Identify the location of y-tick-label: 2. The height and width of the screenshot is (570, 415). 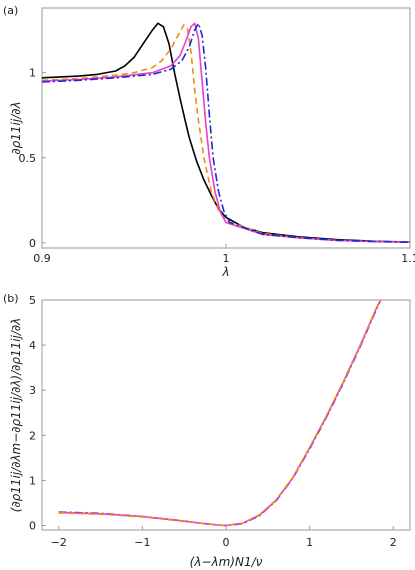
(32, 435).